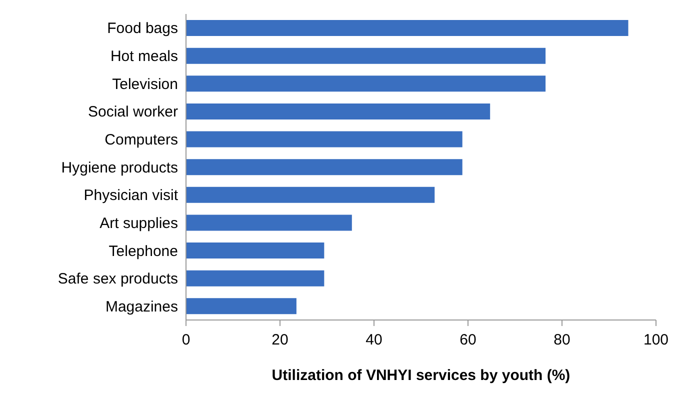 This screenshot has height=402, width=675. What do you see at coordinates (141, 307) in the screenshot?
I see `y-tick-label: Magazines` at bounding box center [141, 307].